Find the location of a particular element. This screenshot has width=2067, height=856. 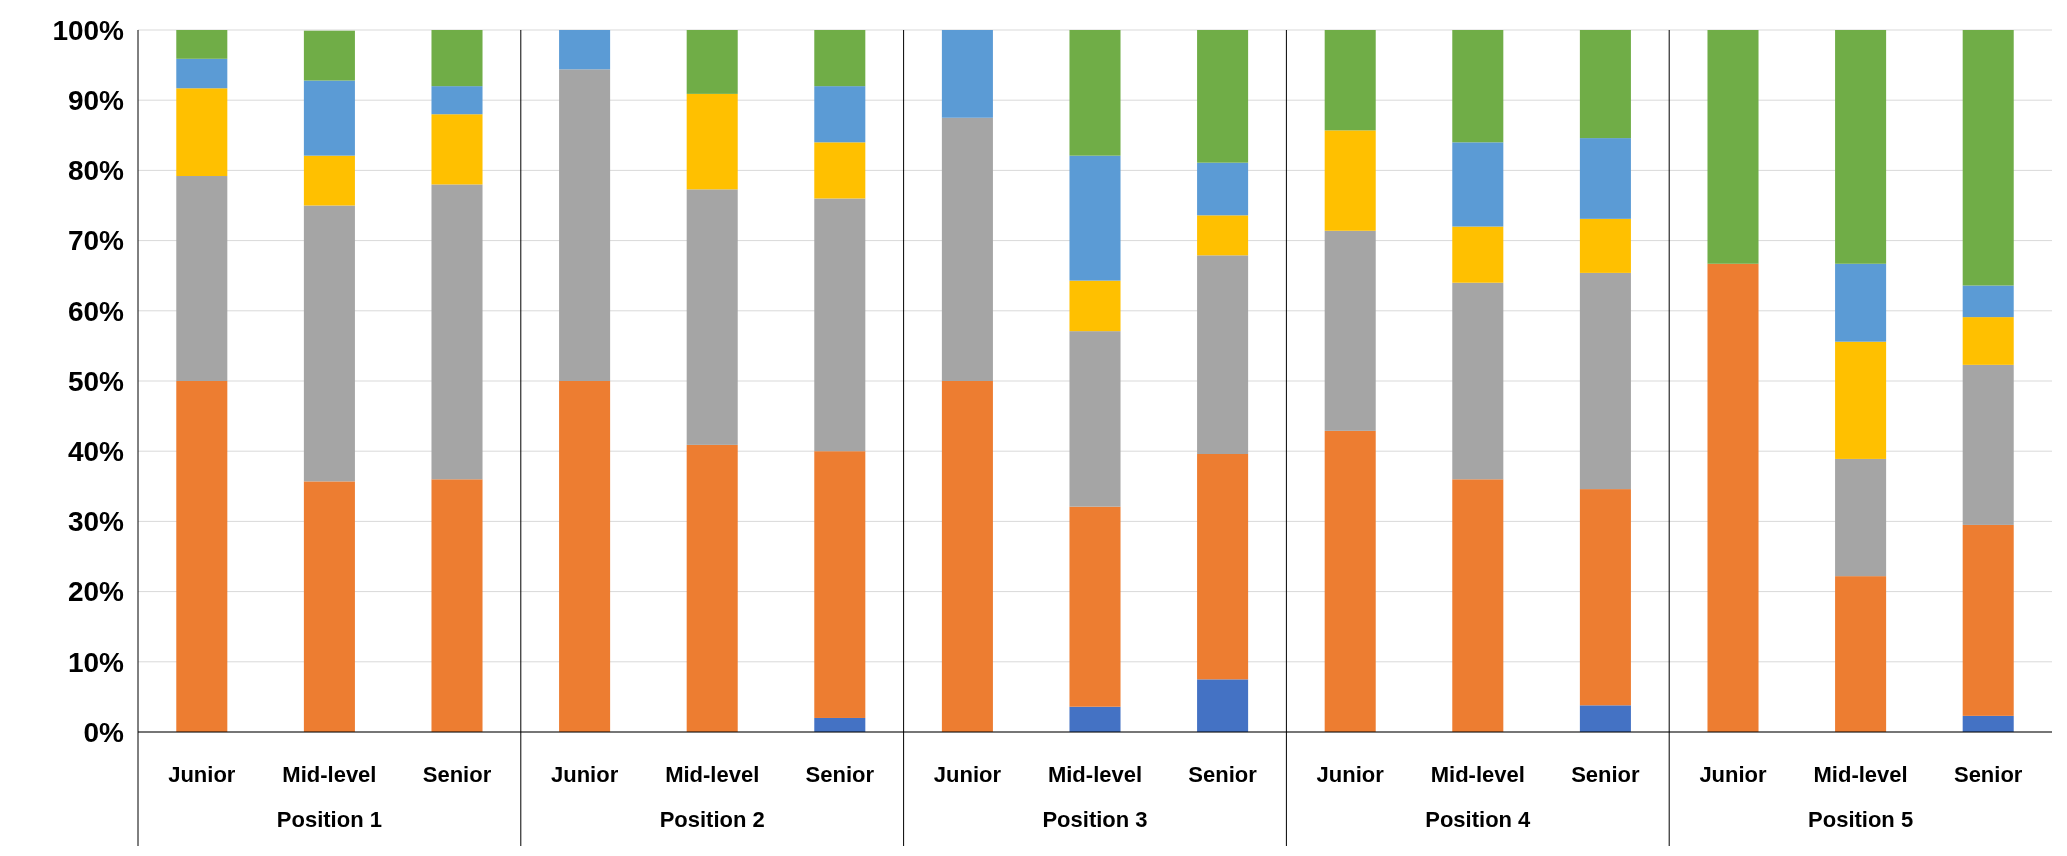

y-tick-label: 30% is located at coordinates (96, 522).